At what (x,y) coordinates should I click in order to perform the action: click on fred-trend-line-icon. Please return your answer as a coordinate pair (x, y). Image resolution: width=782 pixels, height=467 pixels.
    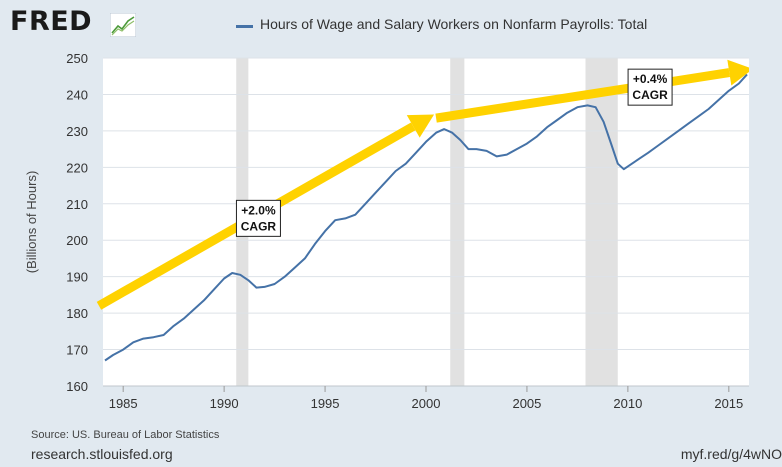
    Looking at the image, I should click on (123, 25).